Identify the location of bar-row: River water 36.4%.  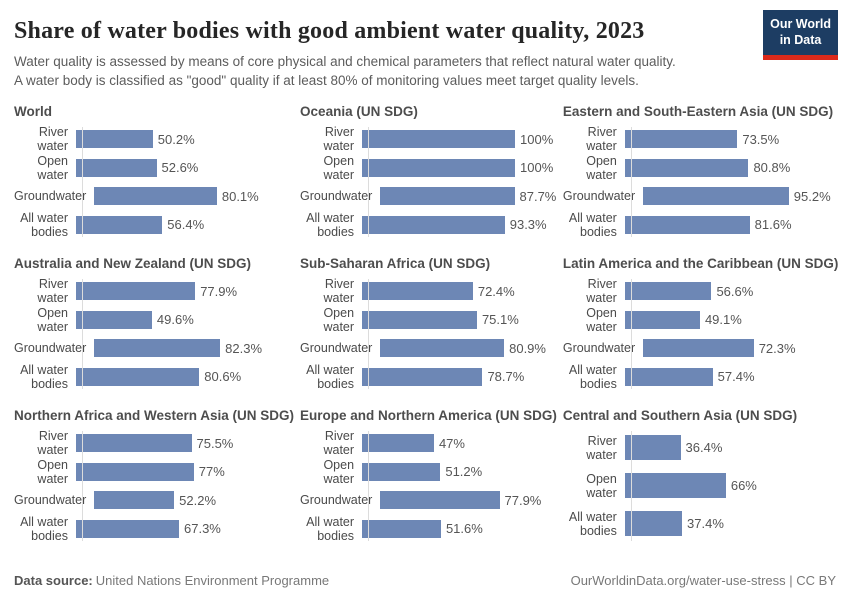
(701, 448).